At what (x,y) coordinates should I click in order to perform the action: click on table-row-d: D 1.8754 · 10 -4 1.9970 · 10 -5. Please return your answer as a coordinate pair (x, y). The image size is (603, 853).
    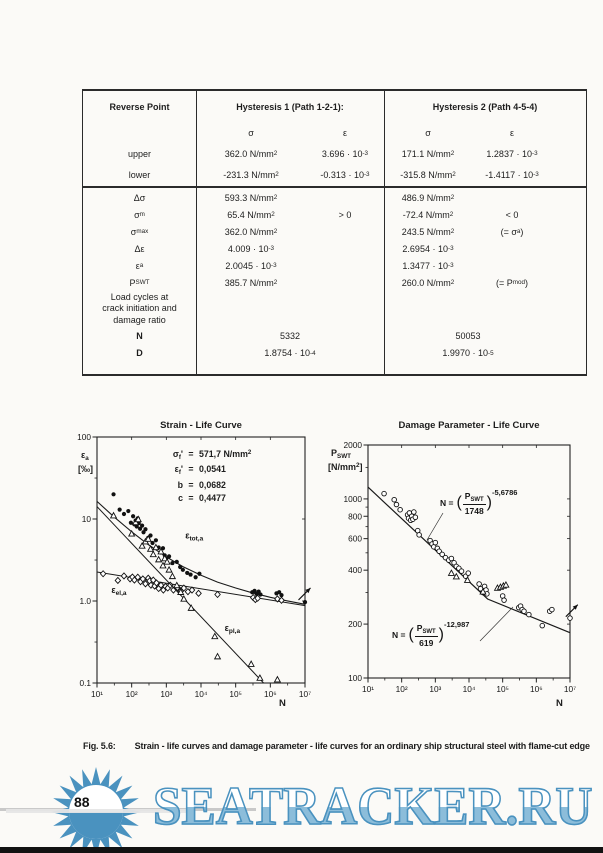
    Looking at the image, I should click on (334, 353).